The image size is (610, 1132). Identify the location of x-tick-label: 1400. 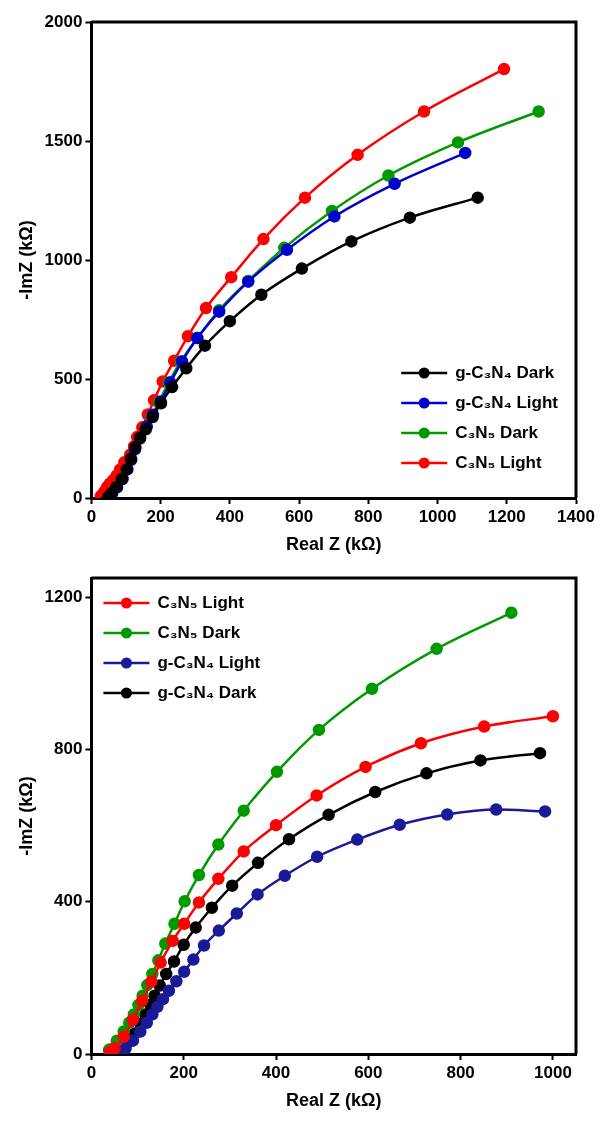
(576, 516).